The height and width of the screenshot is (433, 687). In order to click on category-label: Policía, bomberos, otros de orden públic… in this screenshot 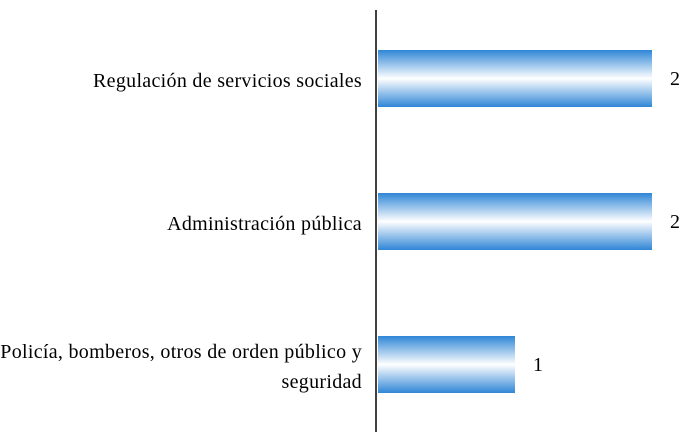, I will do `click(181, 366)`.